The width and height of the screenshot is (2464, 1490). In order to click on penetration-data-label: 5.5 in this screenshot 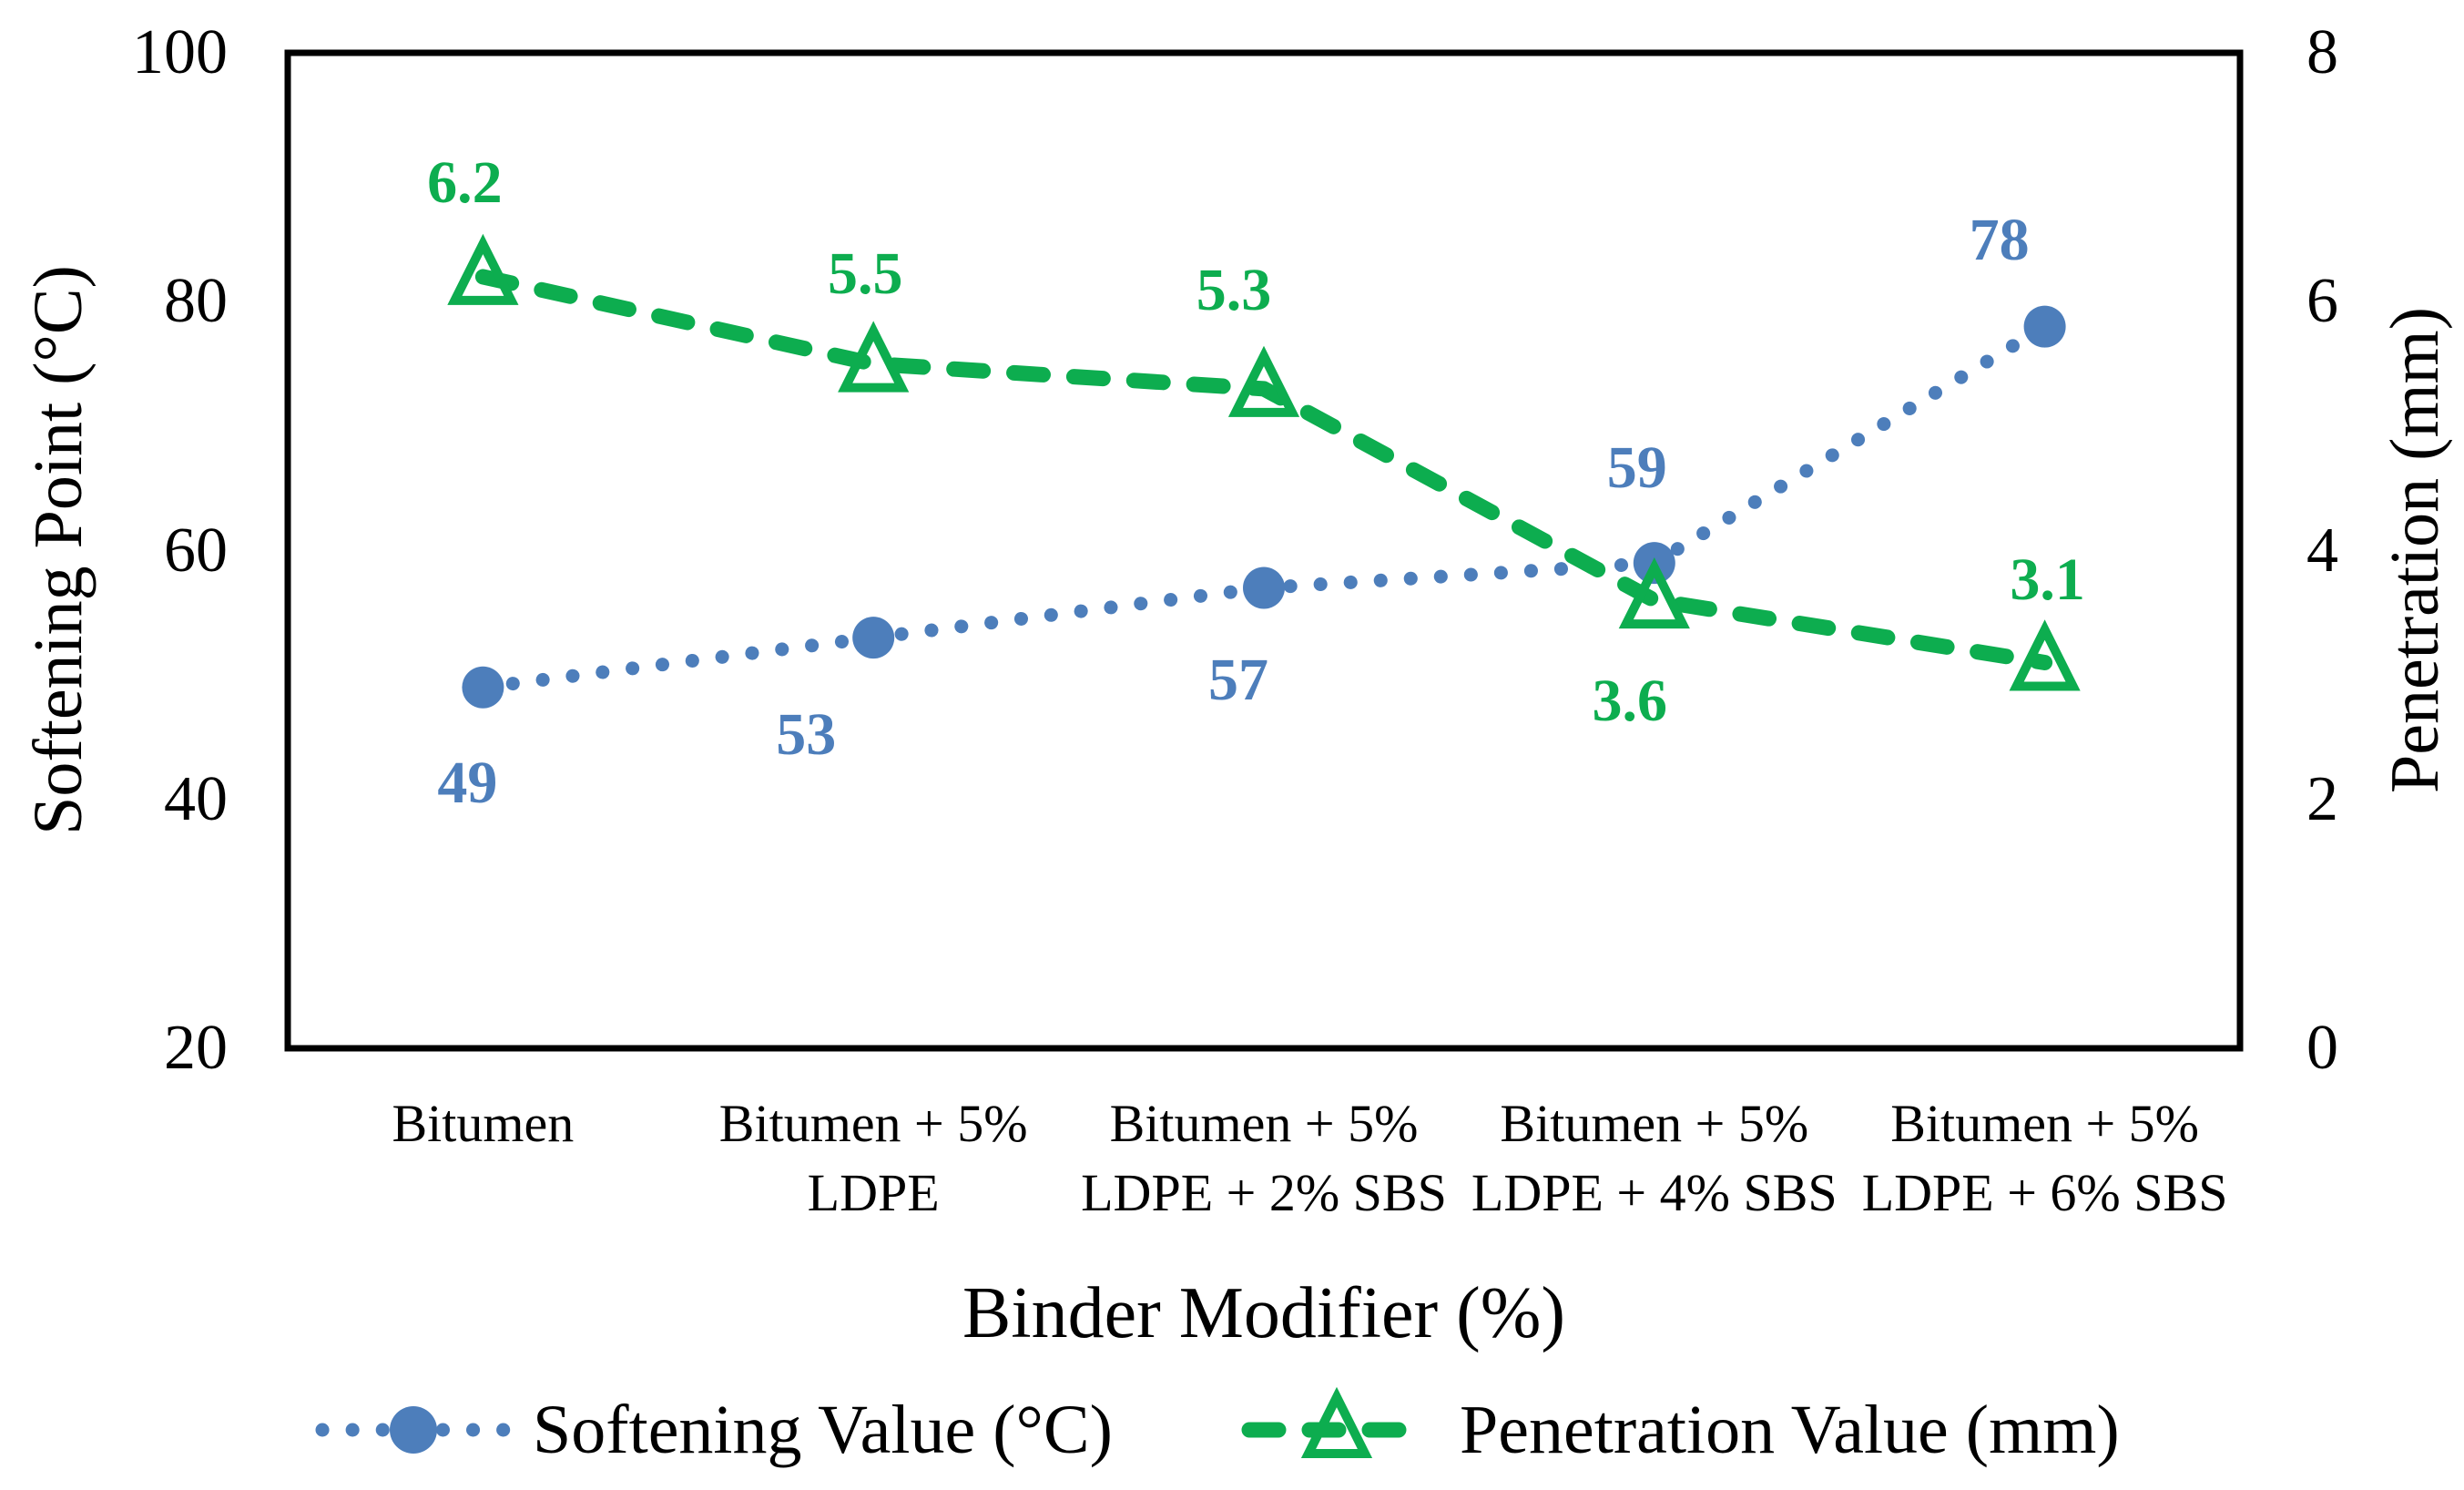, I will do `click(865, 273)`.